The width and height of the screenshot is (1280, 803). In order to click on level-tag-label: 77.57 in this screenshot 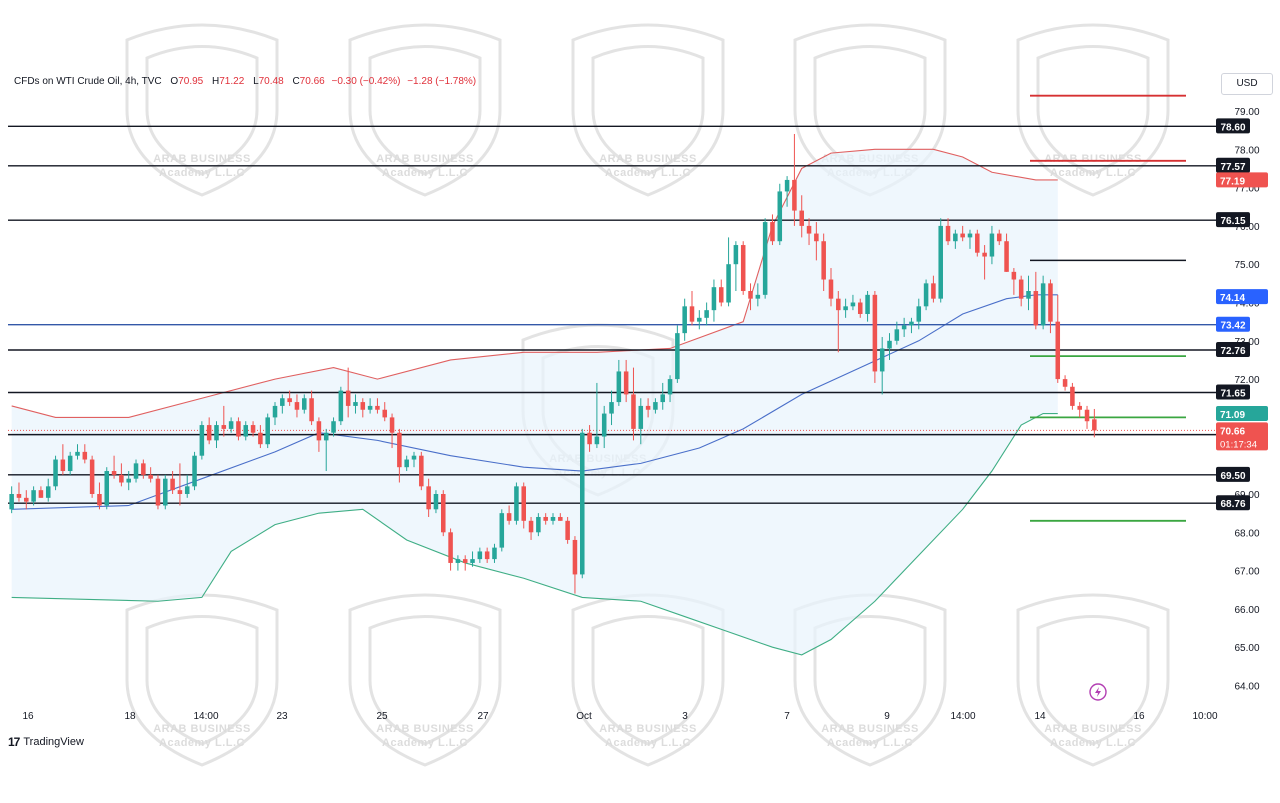, I will do `click(1232, 167)`.